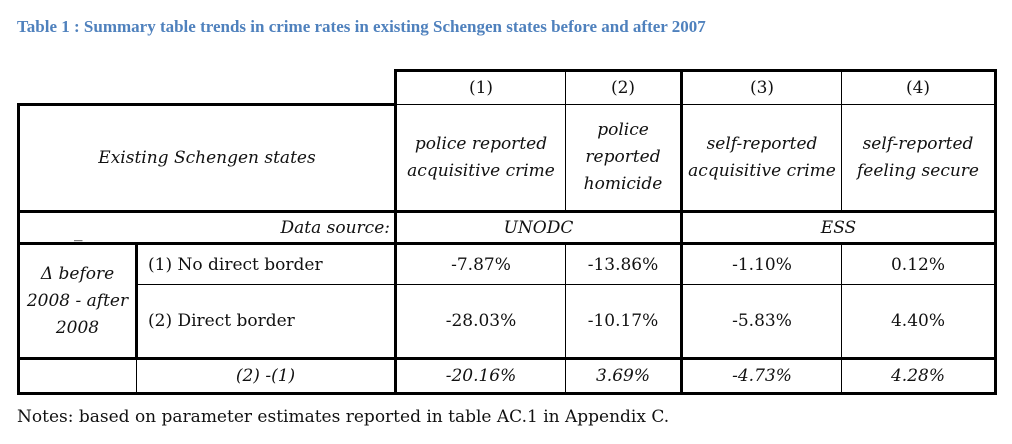 This screenshot has height=444, width=1012. What do you see at coordinates (480, 87) in the screenshot?
I see `col-number: (1)` at bounding box center [480, 87].